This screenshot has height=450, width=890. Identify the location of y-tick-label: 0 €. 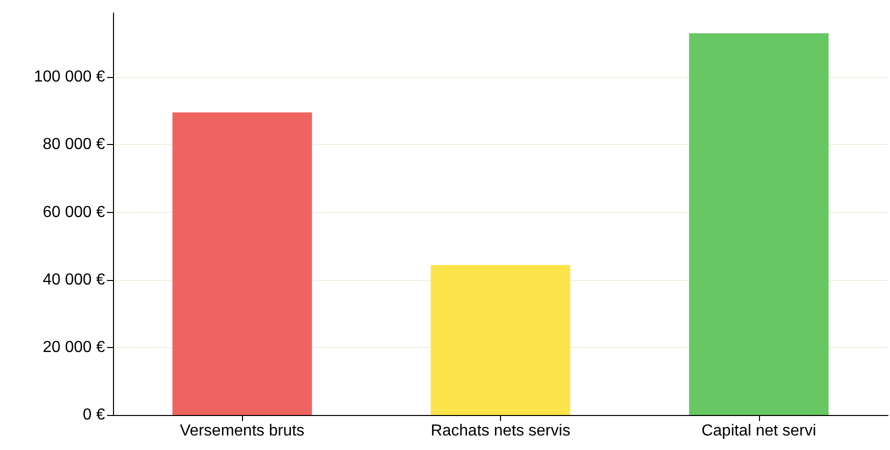
(94, 415).